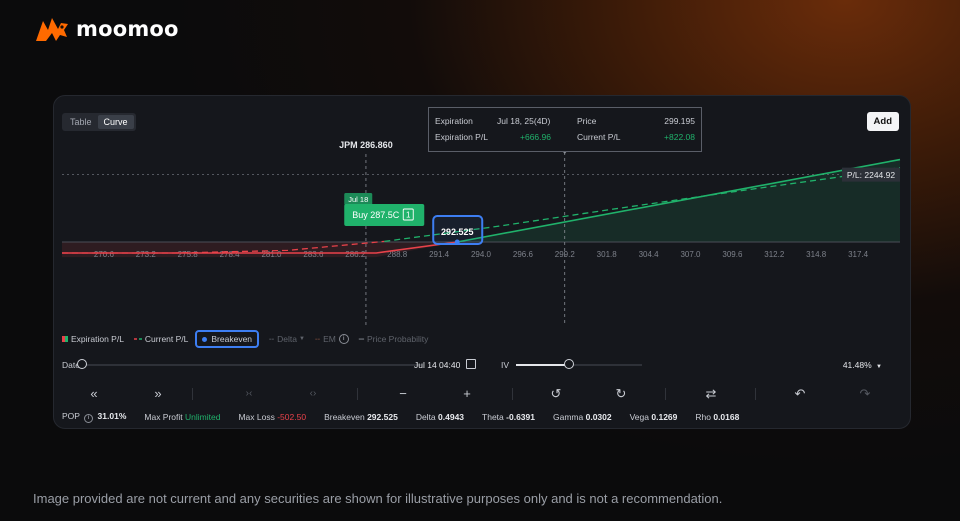 The height and width of the screenshot is (521, 960). What do you see at coordinates (65, 339) in the screenshot?
I see `expiration-pl-swatch-icon` at bounding box center [65, 339].